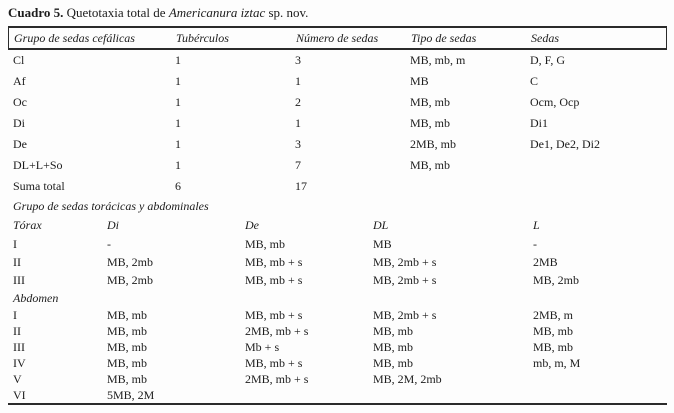  What do you see at coordinates (20, 102) in the screenshot?
I see `table-cell: Oc` at bounding box center [20, 102].